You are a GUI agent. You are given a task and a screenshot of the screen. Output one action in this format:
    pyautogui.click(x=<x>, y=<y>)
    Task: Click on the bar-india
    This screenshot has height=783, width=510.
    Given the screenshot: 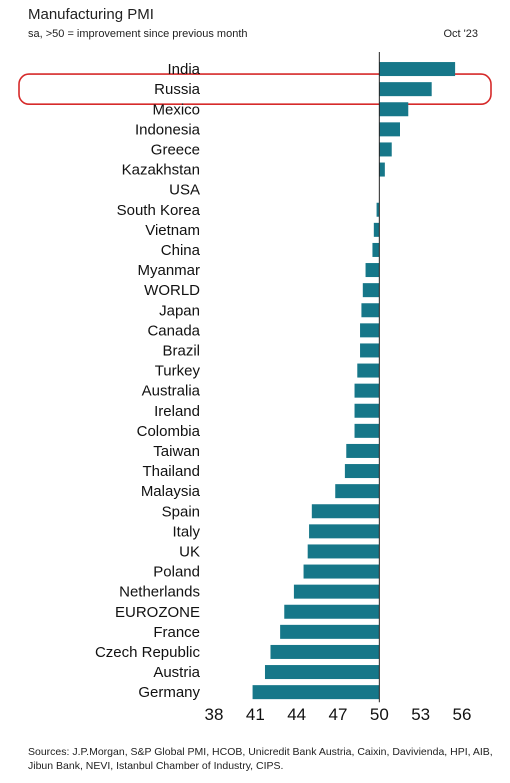 What is the action you would take?
    pyautogui.click(x=417, y=69)
    